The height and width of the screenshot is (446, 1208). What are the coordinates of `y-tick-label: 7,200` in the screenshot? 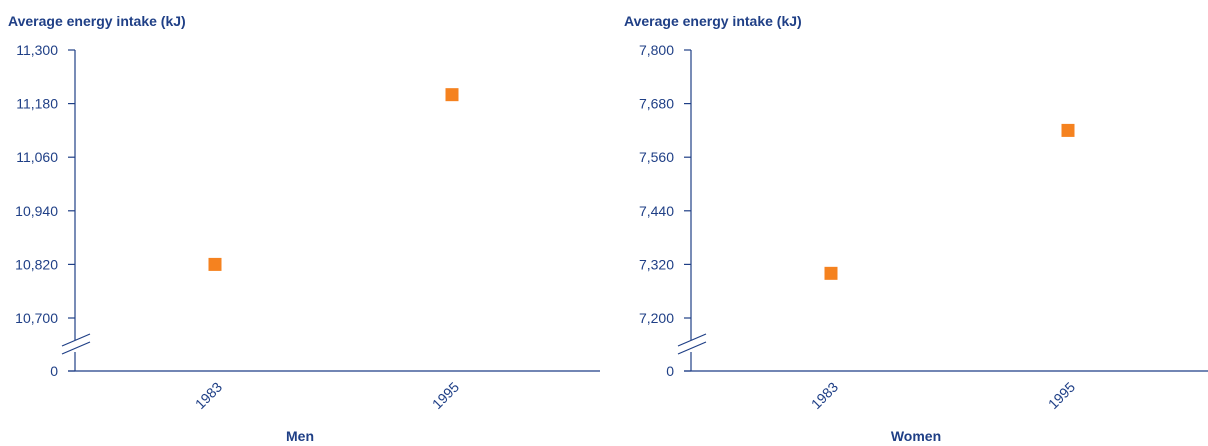 It's located at (656, 318).